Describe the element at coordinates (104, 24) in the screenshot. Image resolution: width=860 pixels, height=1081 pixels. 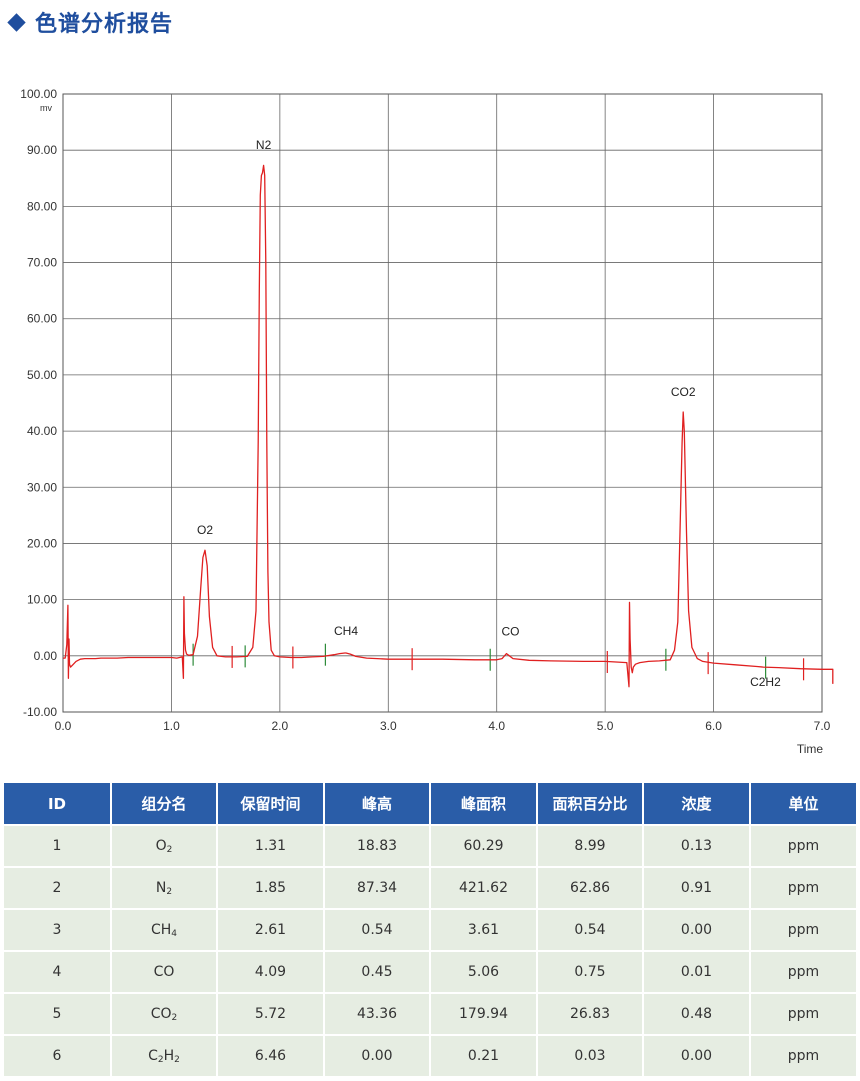
I see `page-title: 色谱分析报告` at that location.